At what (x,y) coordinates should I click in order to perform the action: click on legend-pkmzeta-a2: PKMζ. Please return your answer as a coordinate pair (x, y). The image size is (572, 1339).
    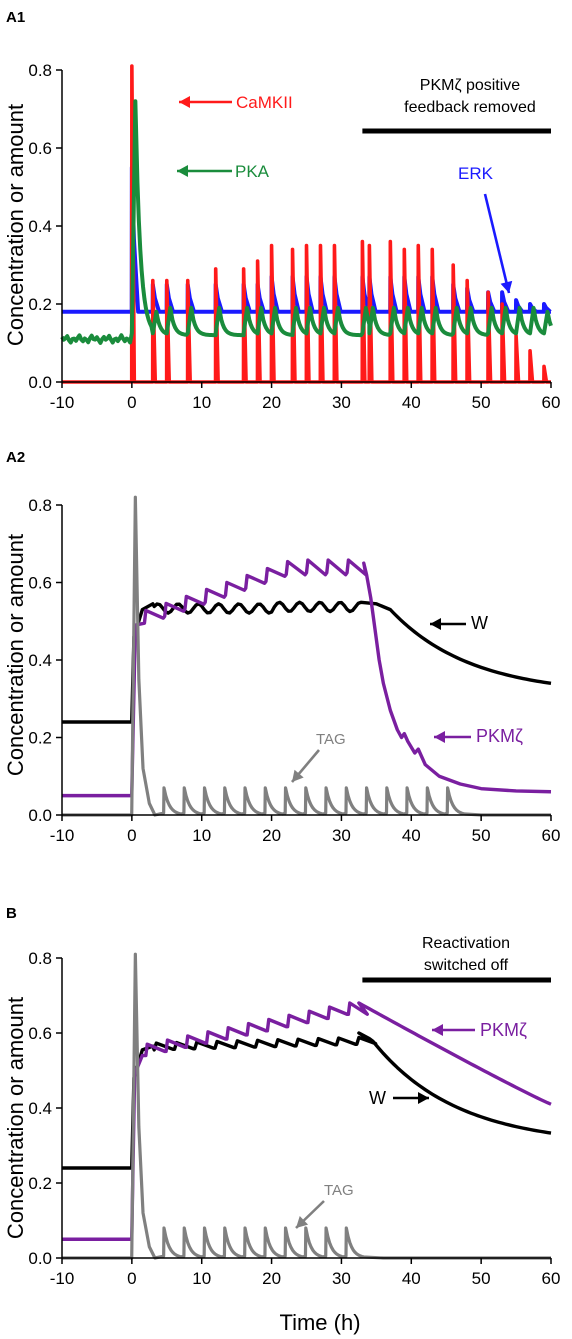
    Looking at the image, I should click on (499, 736).